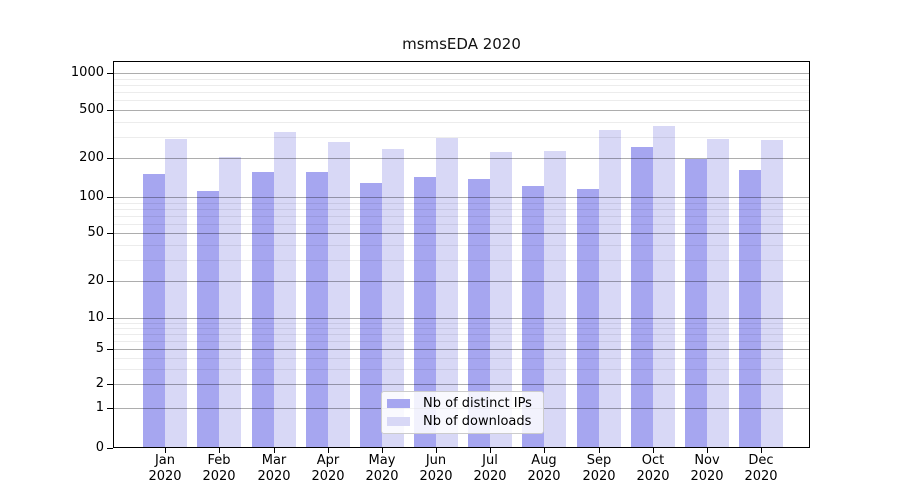  Describe the element at coordinates (95, 280) in the screenshot. I see `y-tick-label-20: 20` at that location.